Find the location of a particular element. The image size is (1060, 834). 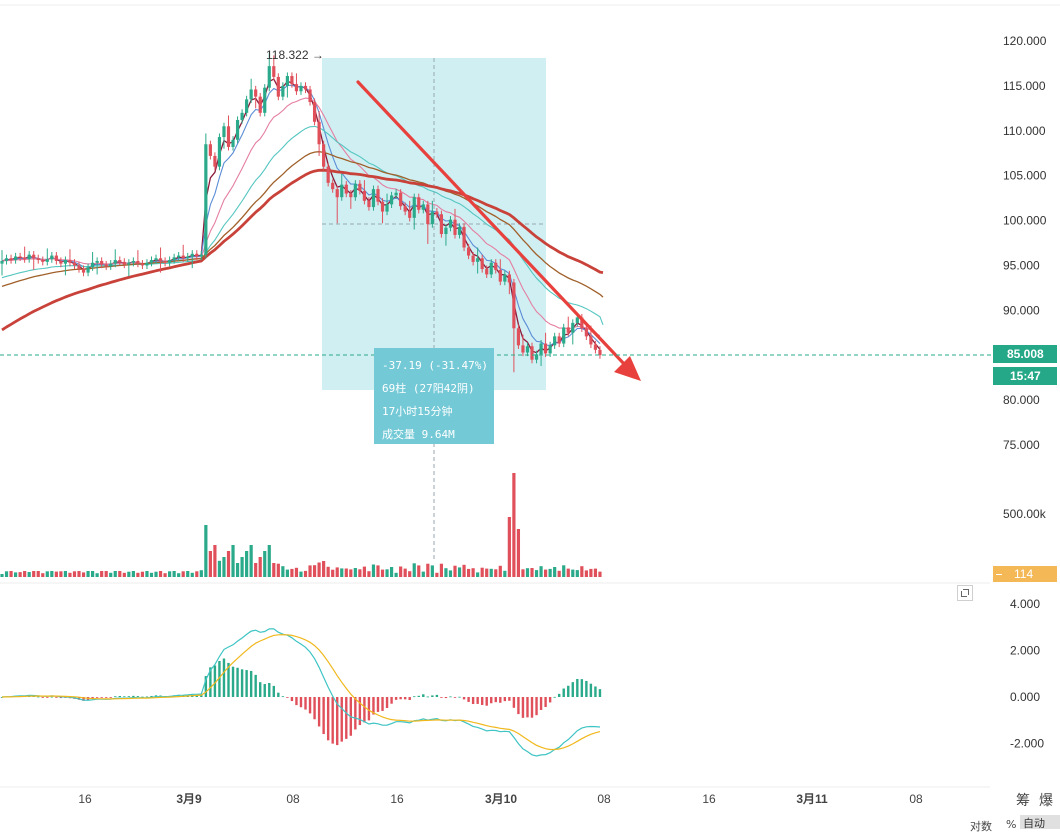

percent-scale-toggle: % is located at coordinates (1011, 824).